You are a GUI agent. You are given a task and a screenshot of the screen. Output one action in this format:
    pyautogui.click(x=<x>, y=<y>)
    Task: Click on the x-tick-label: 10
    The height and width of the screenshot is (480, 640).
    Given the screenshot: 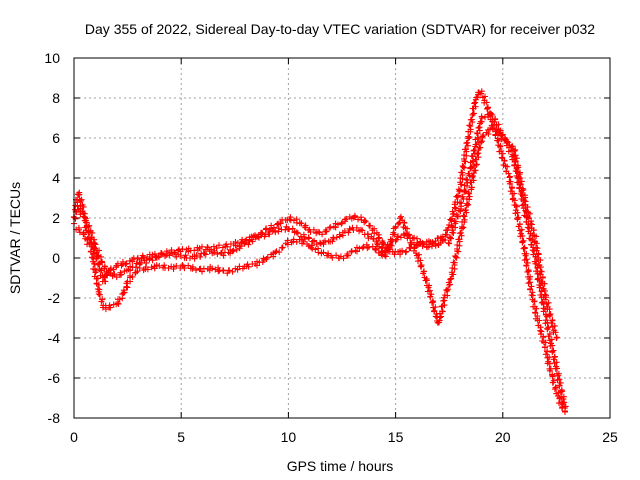 What is the action you would take?
    pyautogui.click(x=289, y=437)
    